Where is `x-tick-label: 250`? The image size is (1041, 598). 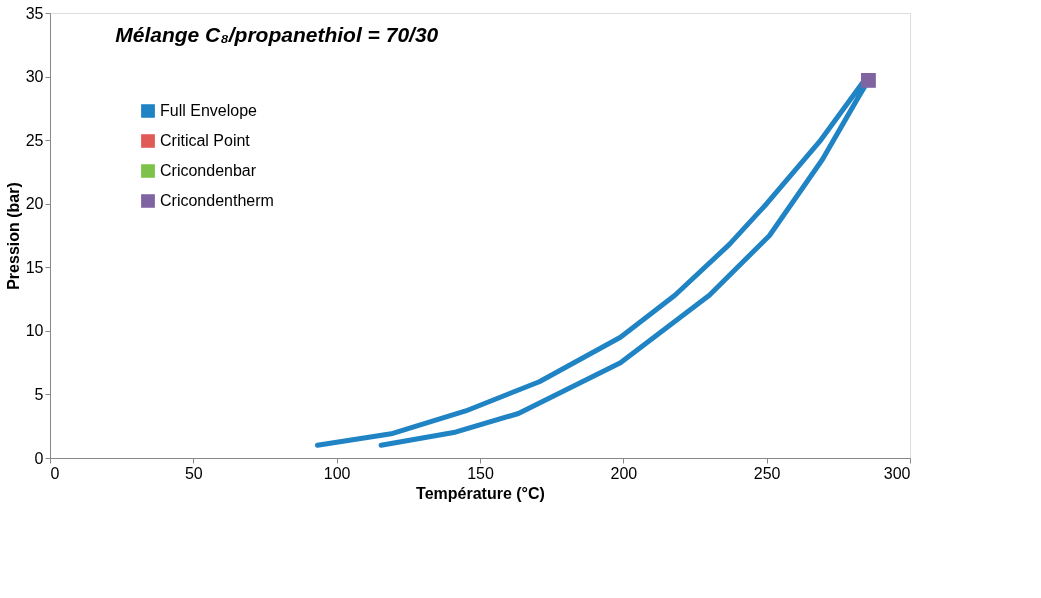 x-tick-label: 250 is located at coordinates (767, 473).